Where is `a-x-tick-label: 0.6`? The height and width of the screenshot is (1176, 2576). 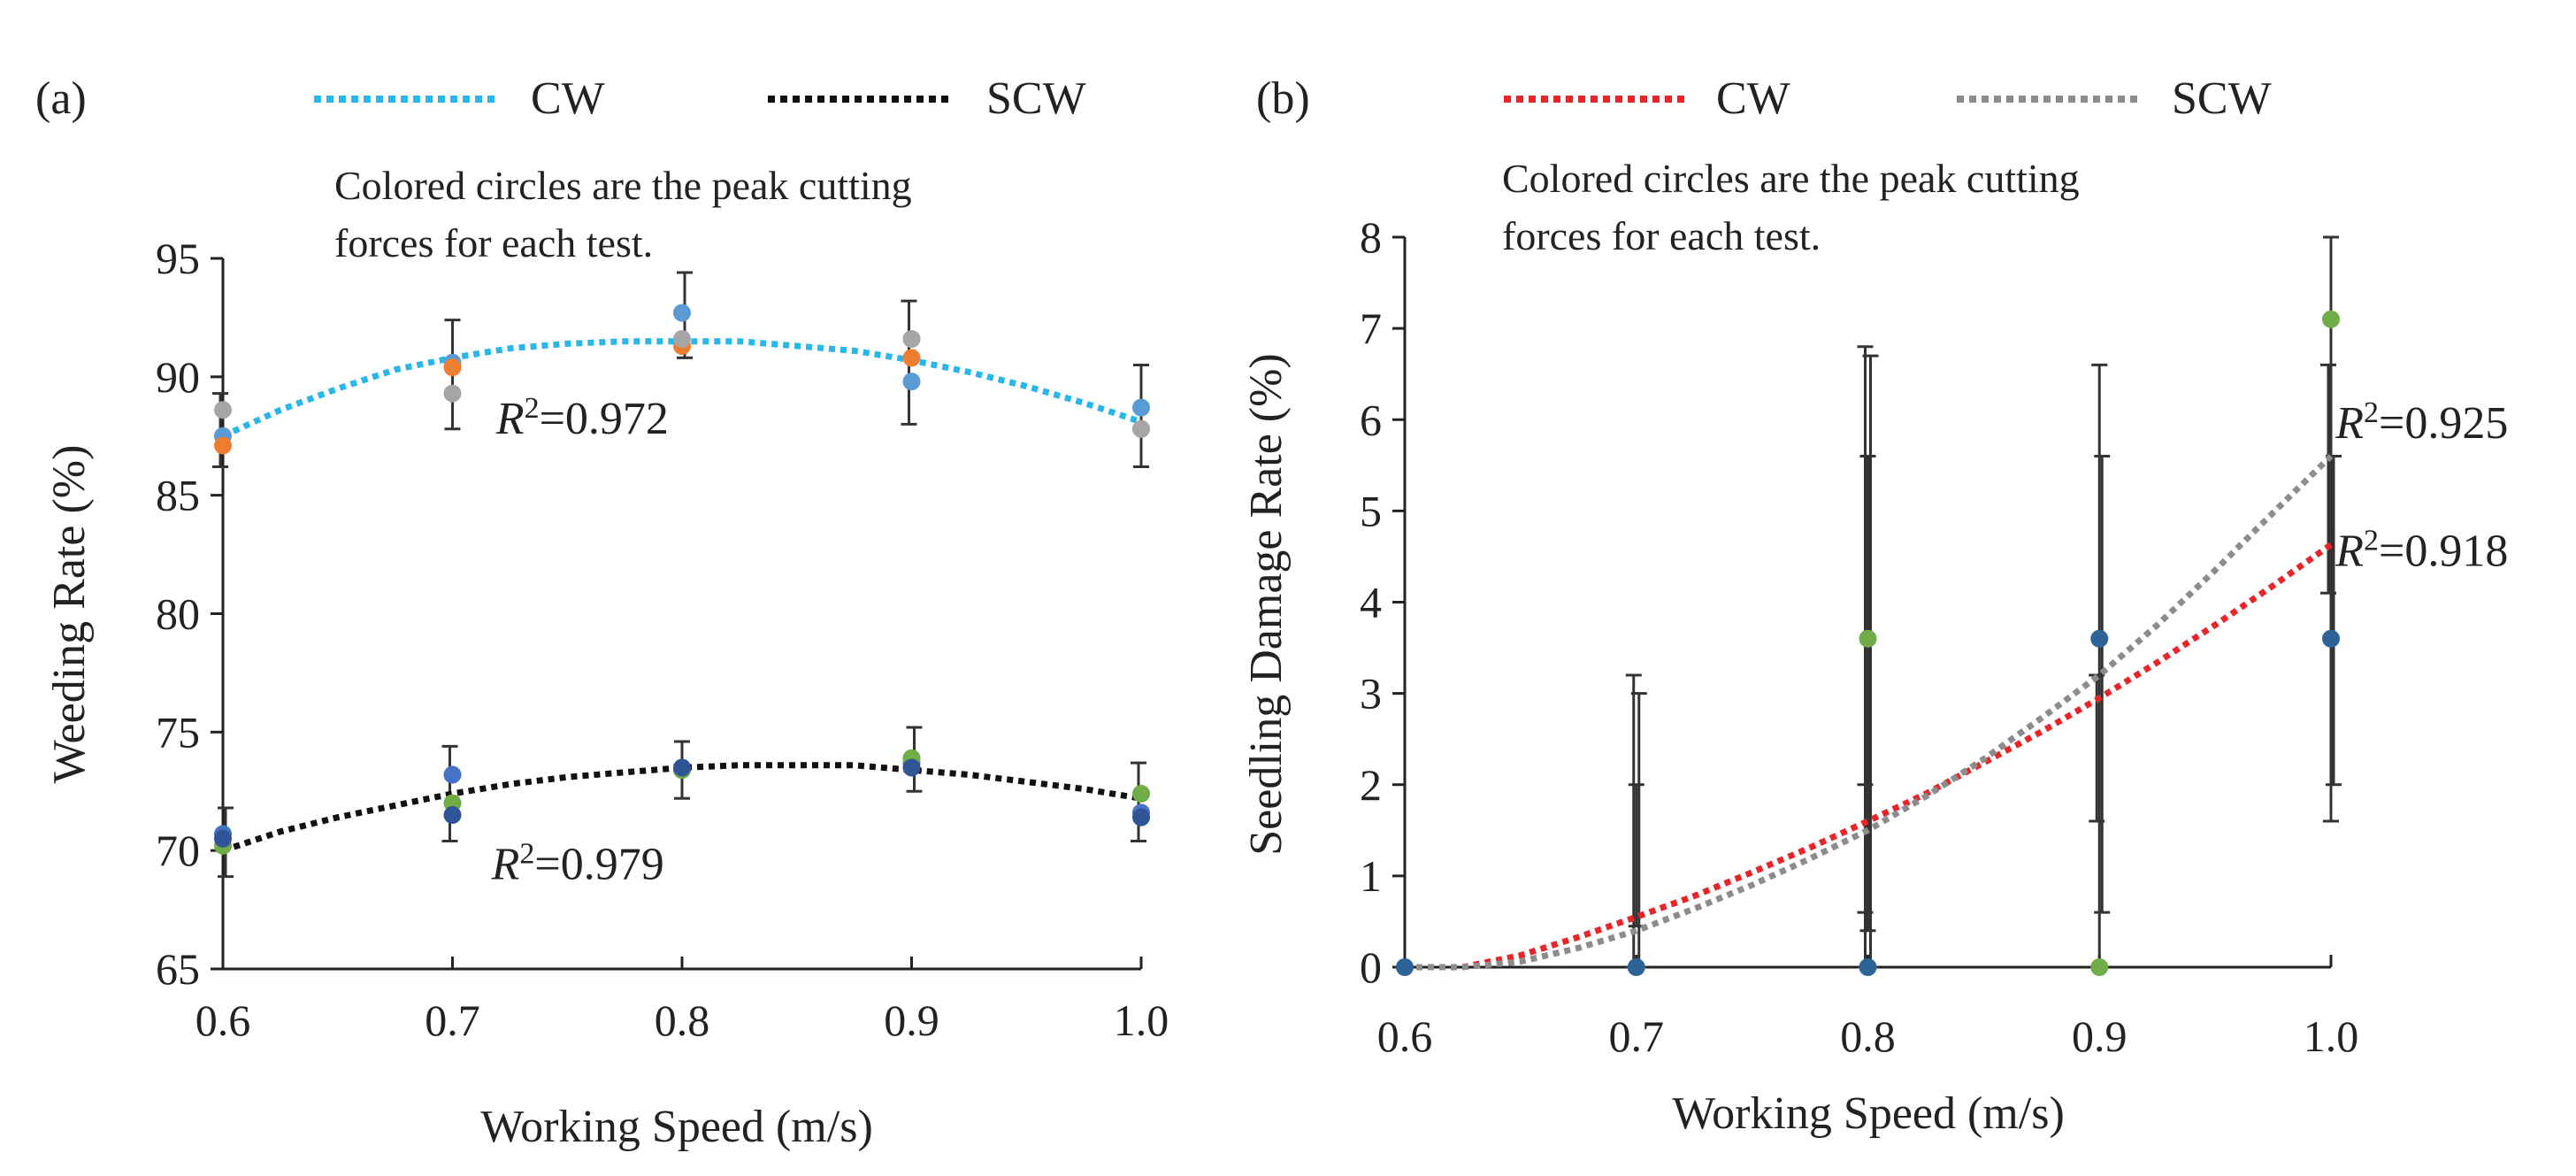
a-x-tick-label: 0.6 is located at coordinates (223, 1020).